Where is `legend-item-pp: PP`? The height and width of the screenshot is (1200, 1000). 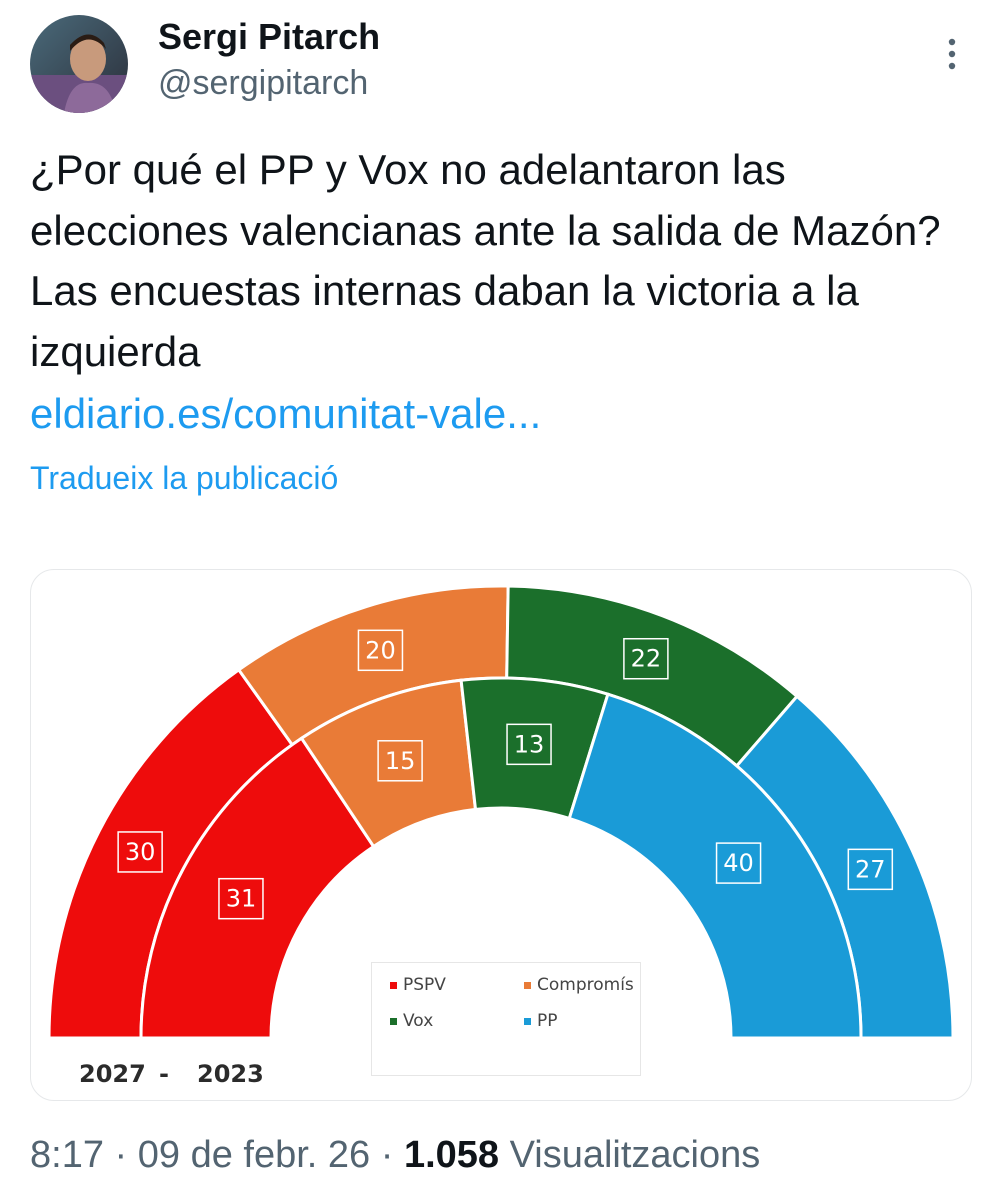 legend-item-pp: PP is located at coordinates (541, 1021).